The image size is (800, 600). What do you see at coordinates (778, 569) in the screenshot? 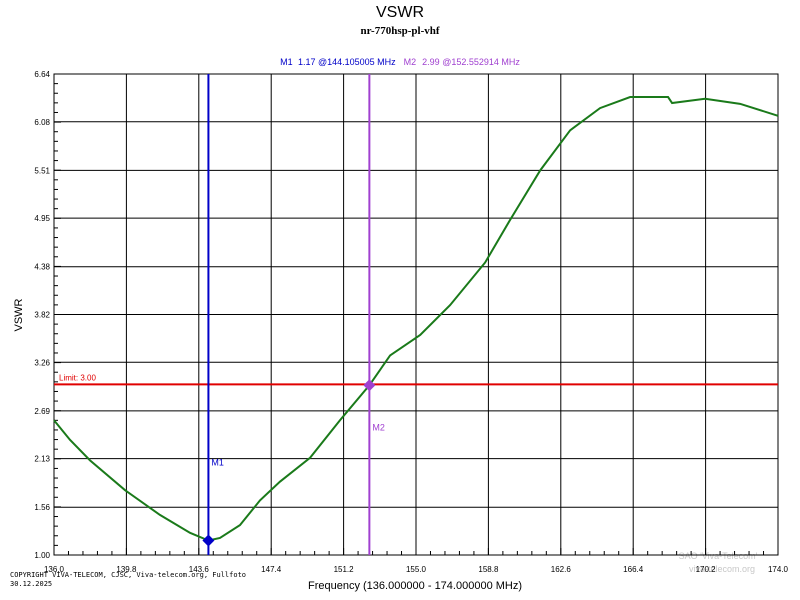
I see `x-tick-label: 174.0` at bounding box center [778, 569].